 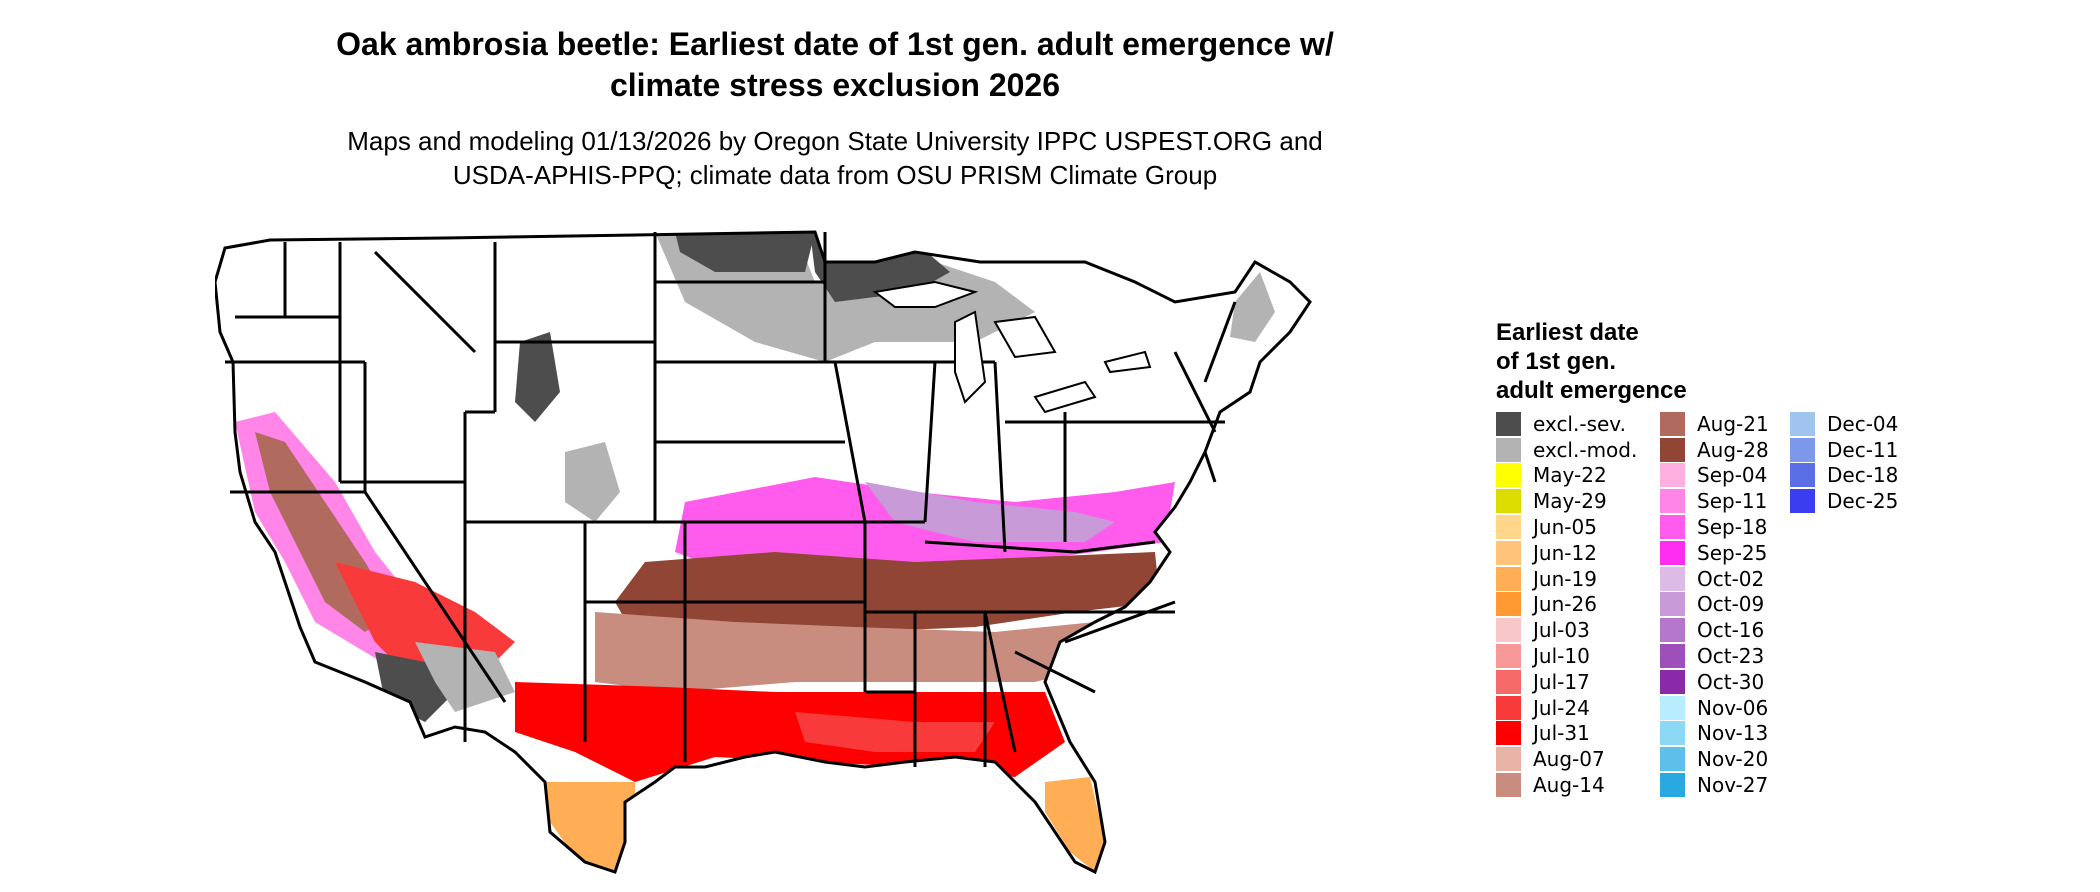 I want to click on legend-label: Sep-04, so click(x=1732, y=475).